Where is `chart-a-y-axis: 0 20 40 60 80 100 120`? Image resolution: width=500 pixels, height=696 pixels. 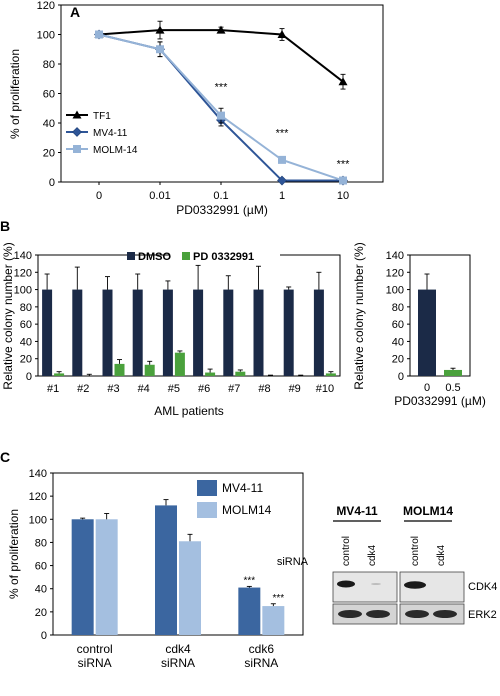
chart-a-y-axis: 0 20 40 60 80 100 120 is located at coordinates (49, 94).